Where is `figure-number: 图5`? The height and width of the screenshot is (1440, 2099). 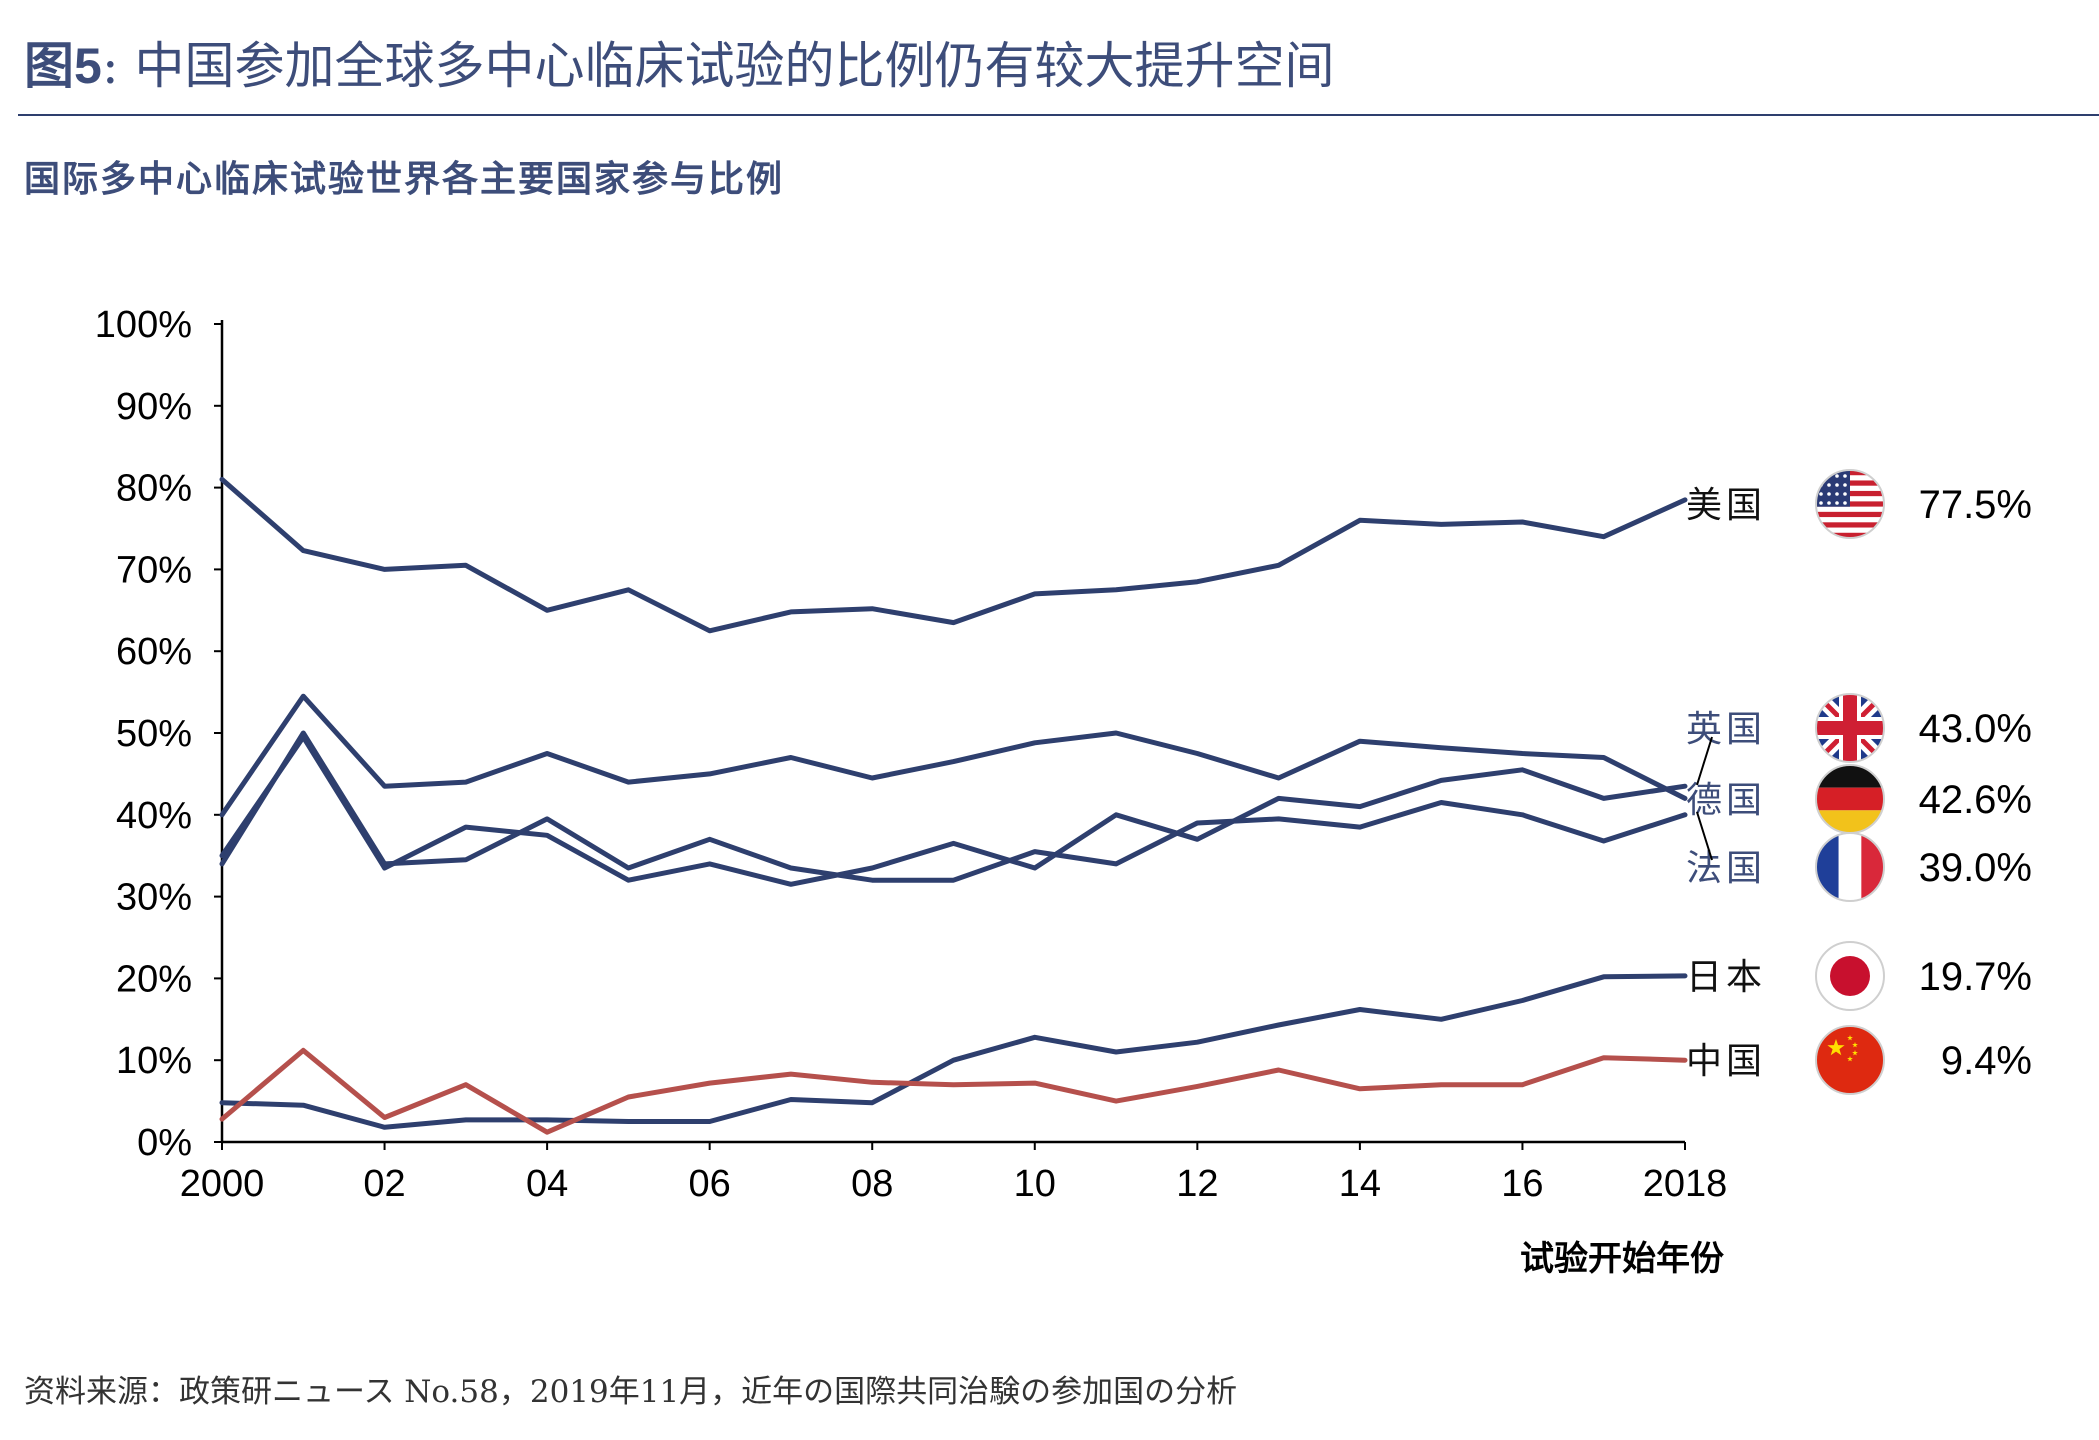
figure-number: 图5 is located at coordinates (63, 66).